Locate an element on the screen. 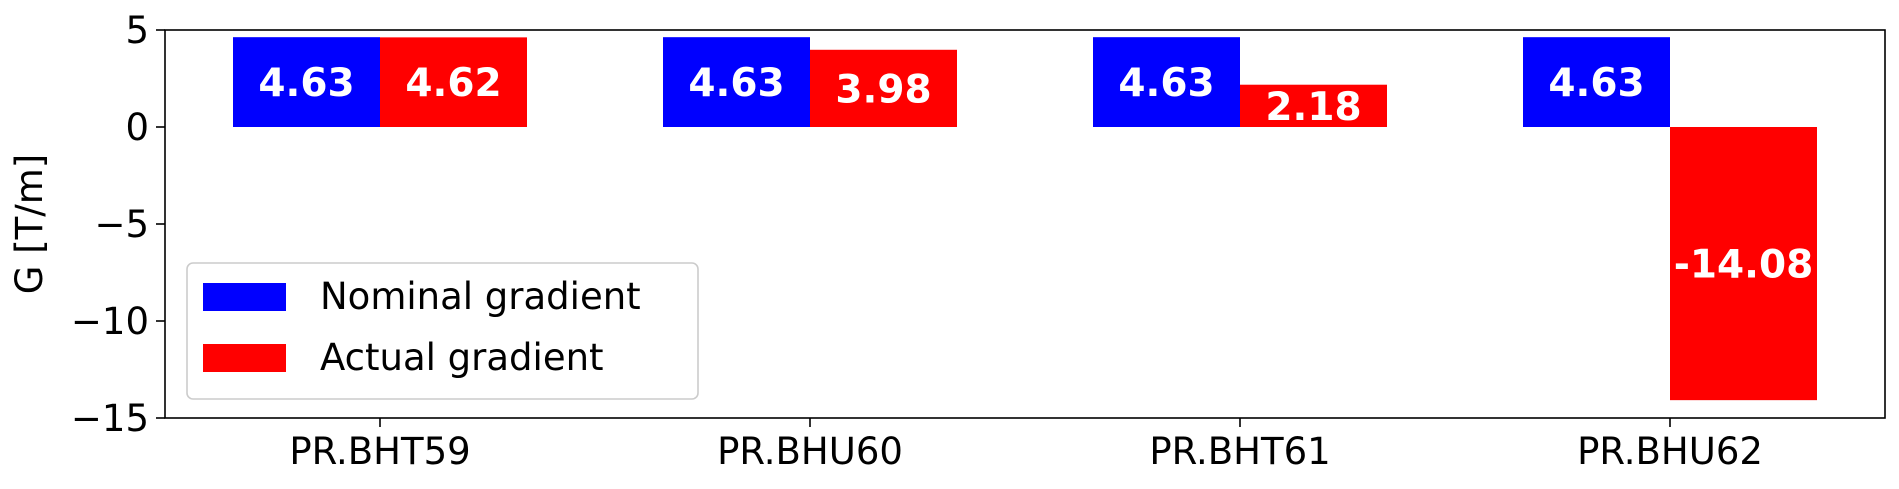 The width and height of the screenshot is (1899, 489). y-tick-label: 0 is located at coordinates (137, 127).